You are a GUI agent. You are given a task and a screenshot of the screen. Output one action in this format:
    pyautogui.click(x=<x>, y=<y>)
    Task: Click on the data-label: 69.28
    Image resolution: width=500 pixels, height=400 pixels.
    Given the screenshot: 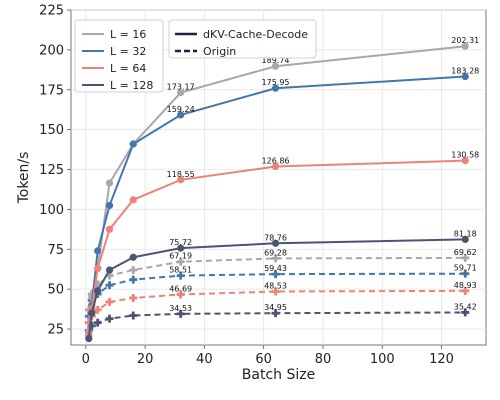 What is the action you would take?
    pyautogui.click(x=275, y=252)
    